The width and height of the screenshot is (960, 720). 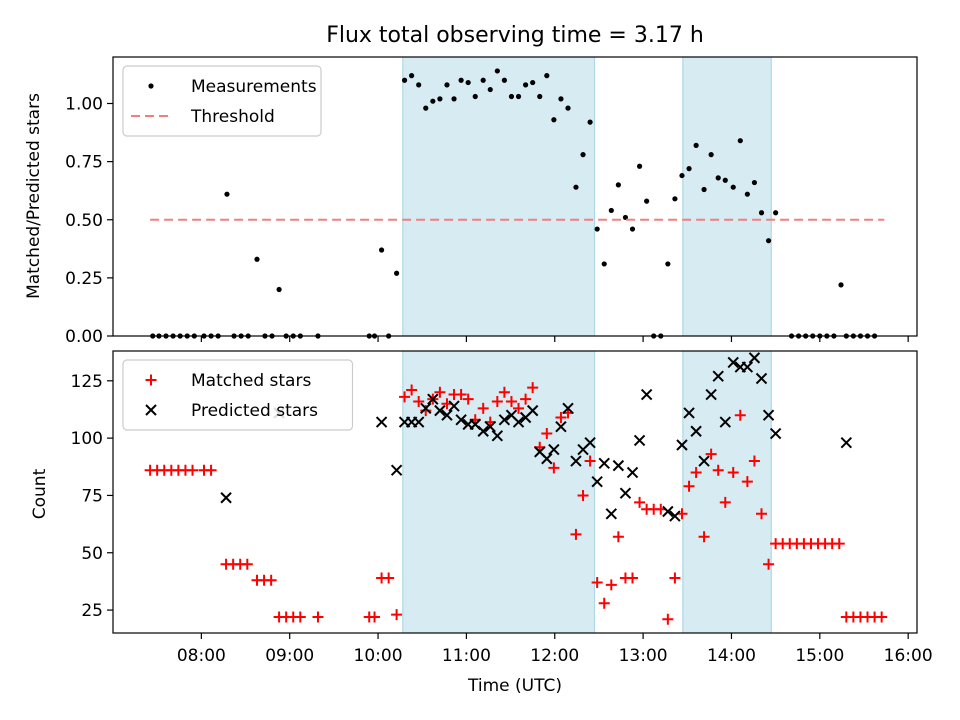 I want to click on top-y-axis-label: Matched/Predicted stars, so click(x=34, y=196).